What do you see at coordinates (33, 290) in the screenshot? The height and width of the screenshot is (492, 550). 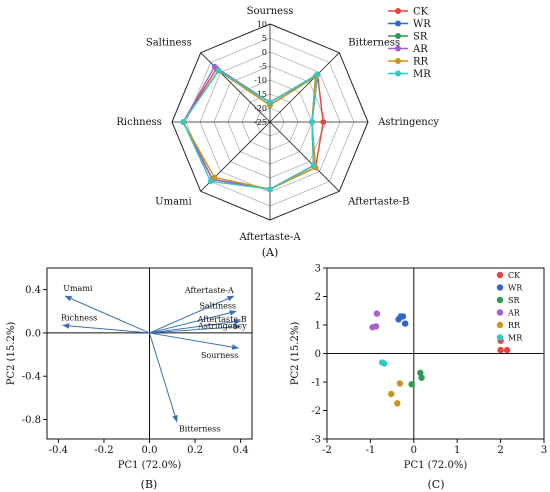 I see `y-tick-label: 0.4` at bounding box center [33, 290].